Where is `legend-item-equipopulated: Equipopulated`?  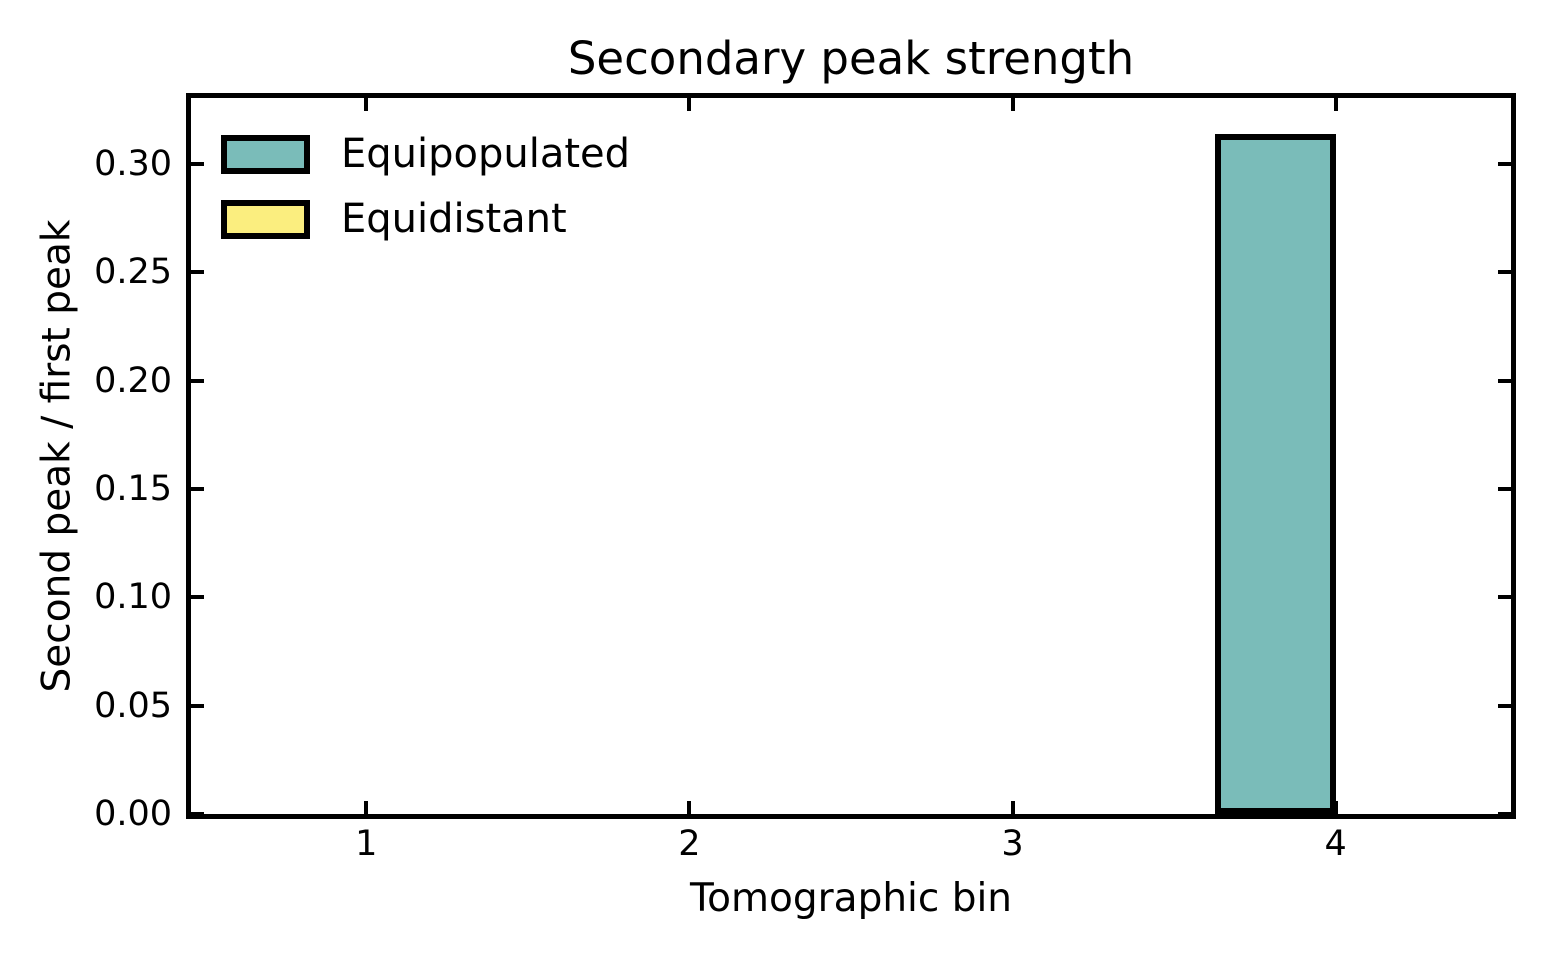 legend-item-equipopulated: Equipopulated is located at coordinates (425, 154).